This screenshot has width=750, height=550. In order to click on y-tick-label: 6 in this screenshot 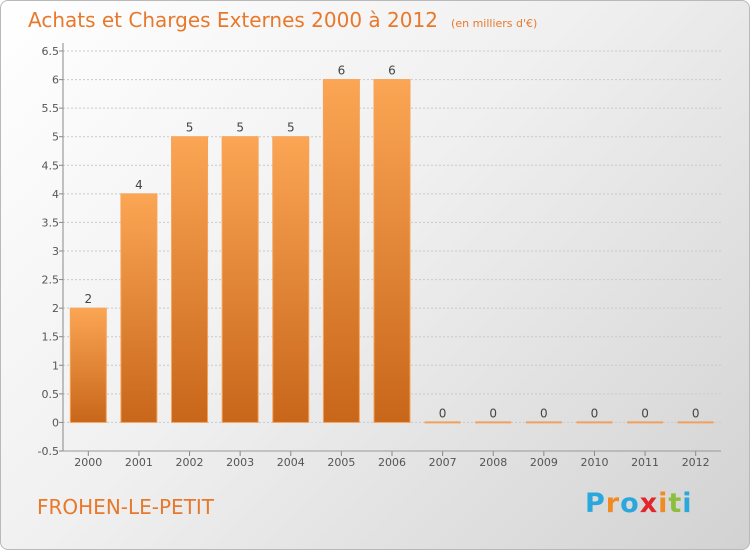, I will do `click(55, 80)`.